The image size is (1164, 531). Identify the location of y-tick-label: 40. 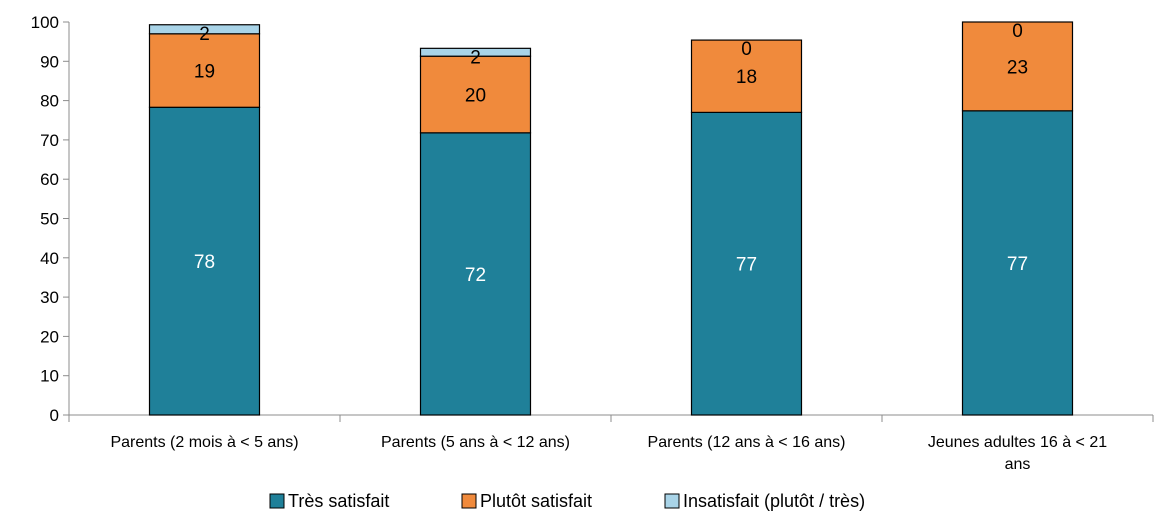
(49, 258).